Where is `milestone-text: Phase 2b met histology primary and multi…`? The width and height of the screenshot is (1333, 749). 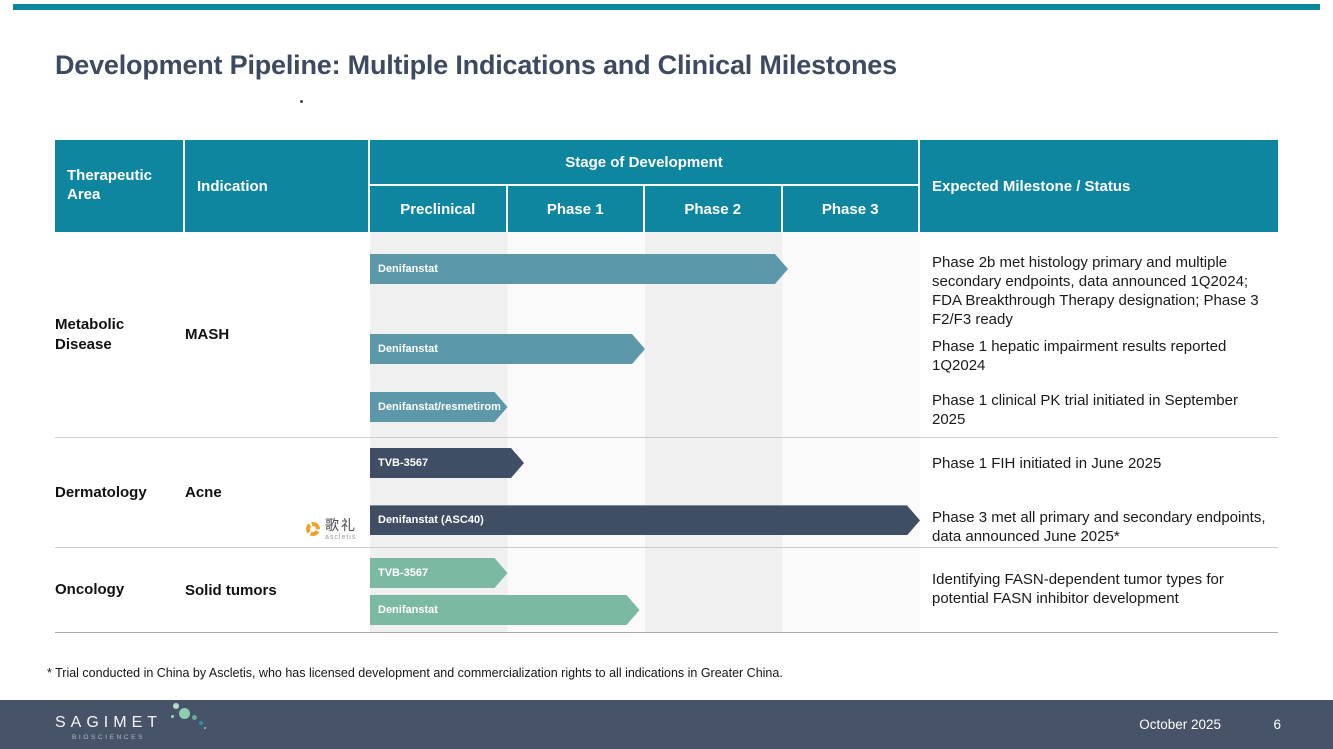 milestone-text: Phase 2b met histology primary and multi… is located at coordinates (1095, 291).